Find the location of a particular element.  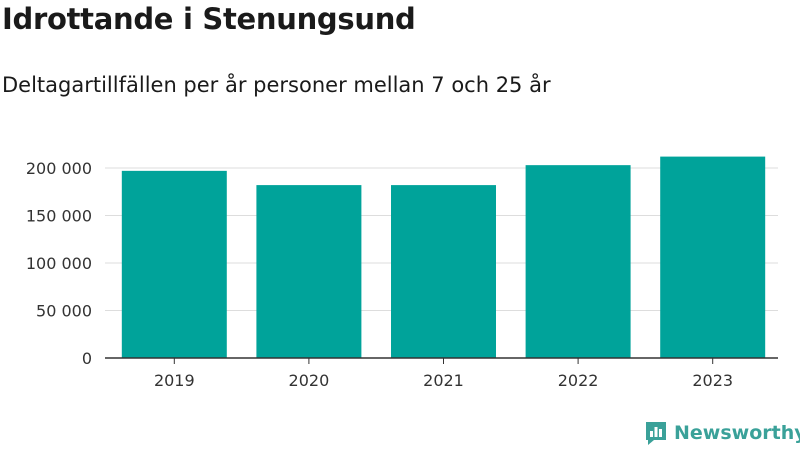

x-tick-label: 2021 is located at coordinates (443, 380).